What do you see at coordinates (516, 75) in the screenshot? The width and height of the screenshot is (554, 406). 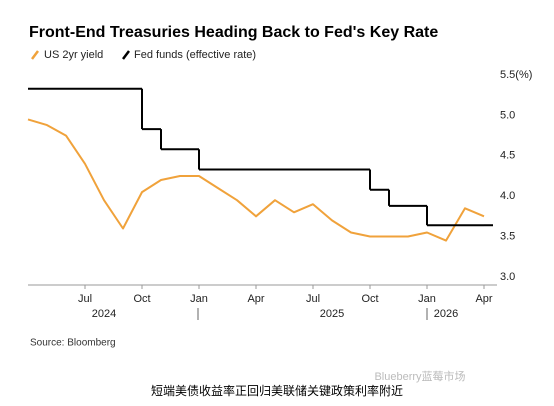 I see `y-tick-label: 5.5(%)` at bounding box center [516, 75].